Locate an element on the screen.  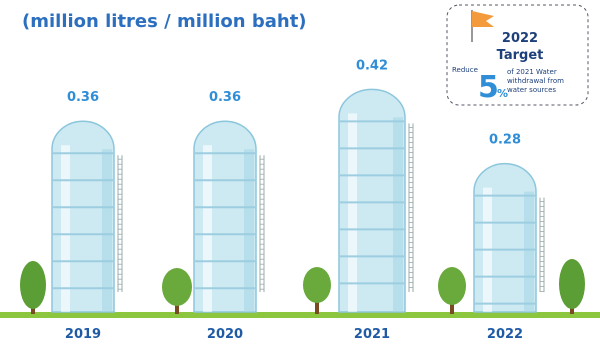
target-text: water sources is located at coordinates (531, 90).